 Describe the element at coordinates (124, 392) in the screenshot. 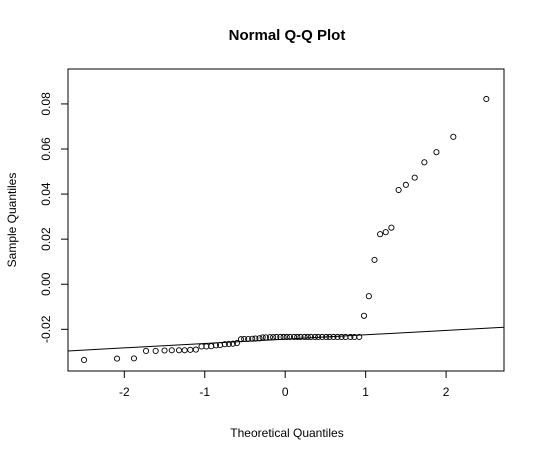

I see `x-tick-label: -2` at that location.